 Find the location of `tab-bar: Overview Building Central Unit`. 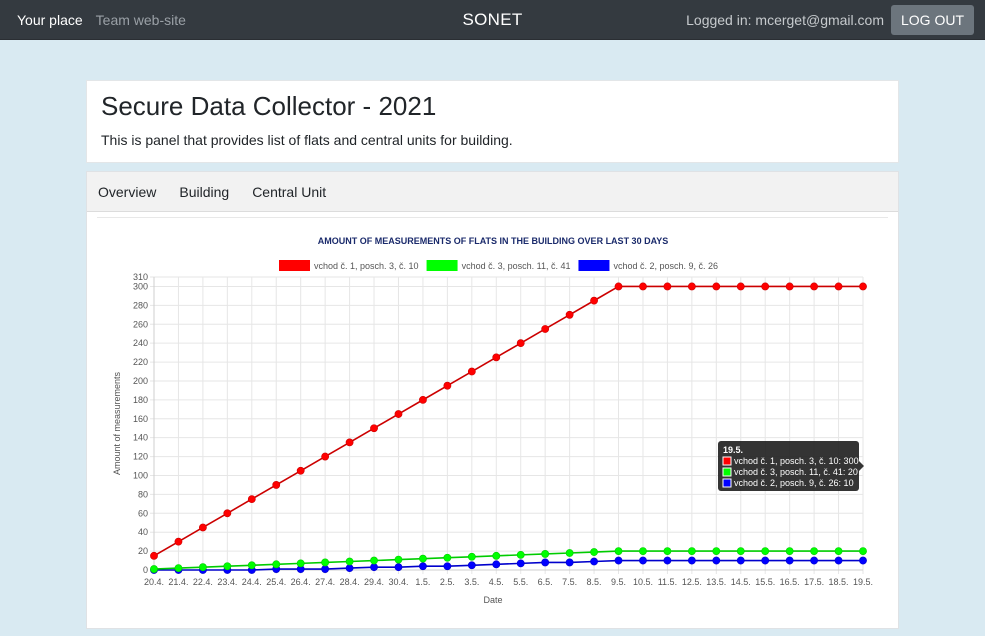

tab-bar: Overview Building Central Unit is located at coordinates (492, 192).